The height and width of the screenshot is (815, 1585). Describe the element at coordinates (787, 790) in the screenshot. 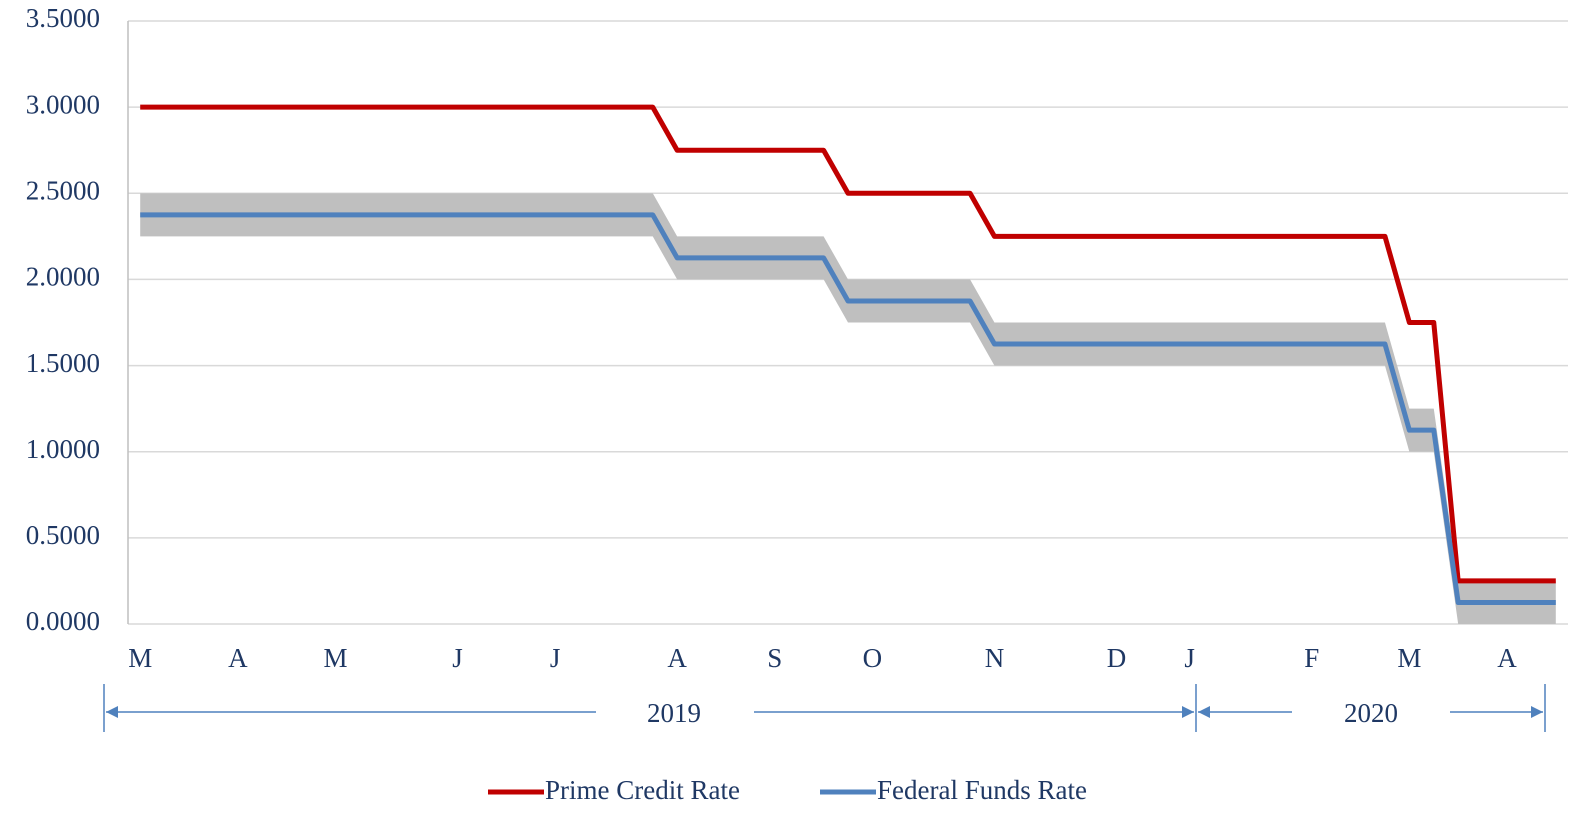

I see `legend: Prime Credit Rate Federal Funds Rate` at that location.